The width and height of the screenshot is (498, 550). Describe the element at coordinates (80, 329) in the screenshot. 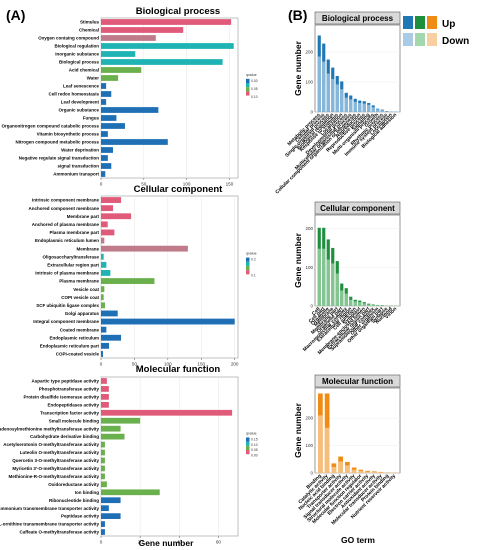

I see `category-label: Coated membrane` at that location.